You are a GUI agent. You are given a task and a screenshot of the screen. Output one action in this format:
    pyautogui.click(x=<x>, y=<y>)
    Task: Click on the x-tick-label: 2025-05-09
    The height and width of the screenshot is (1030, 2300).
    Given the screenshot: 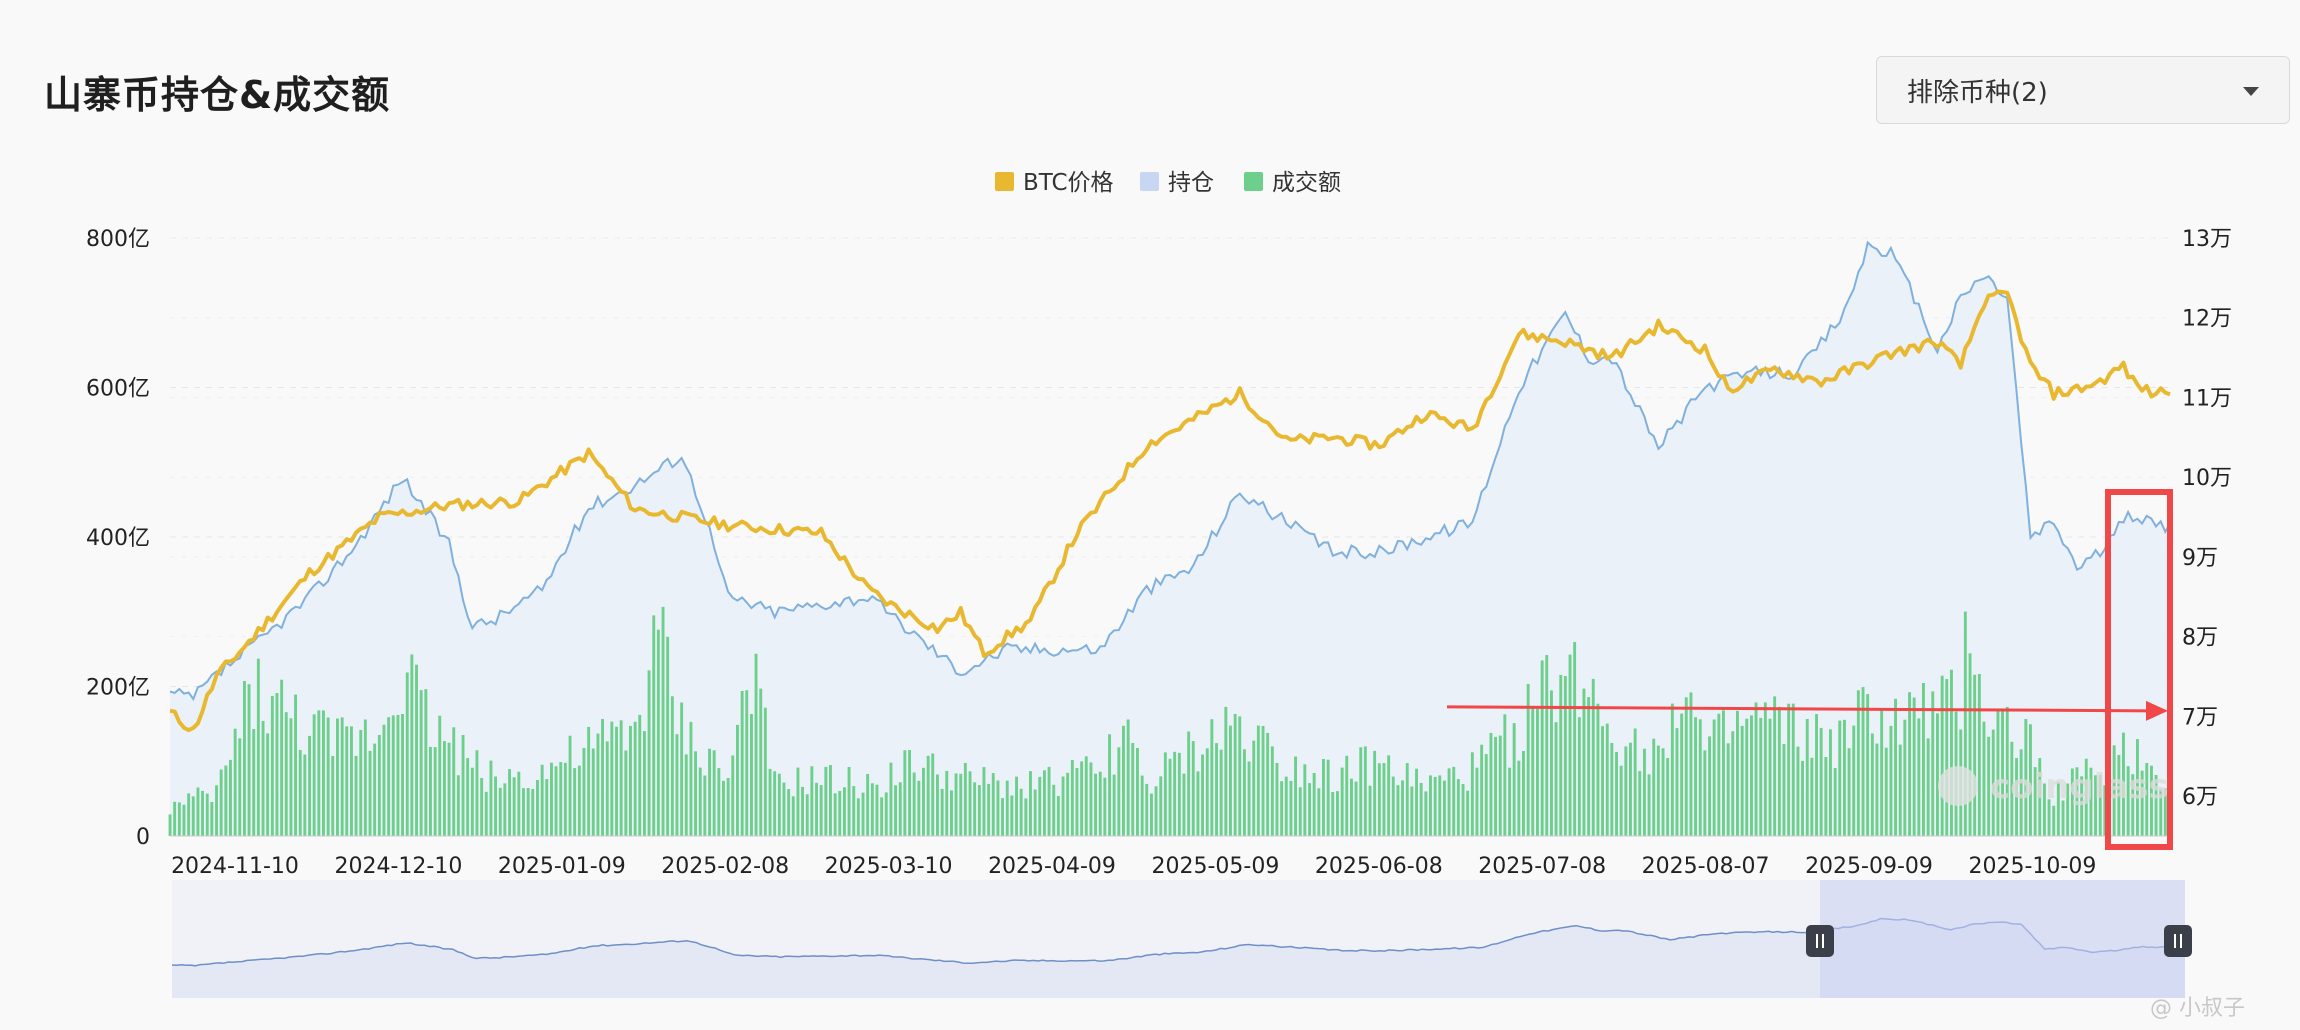 What is the action you would take?
    pyautogui.click(x=1215, y=866)
    